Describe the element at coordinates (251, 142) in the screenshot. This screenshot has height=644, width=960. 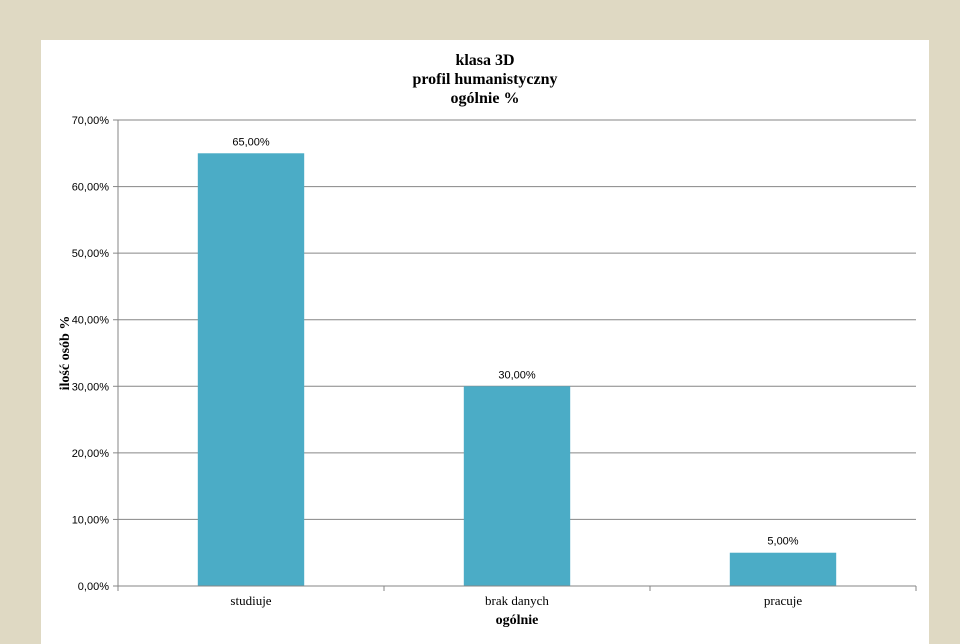
I see `data-label: 65,00%` at that location.